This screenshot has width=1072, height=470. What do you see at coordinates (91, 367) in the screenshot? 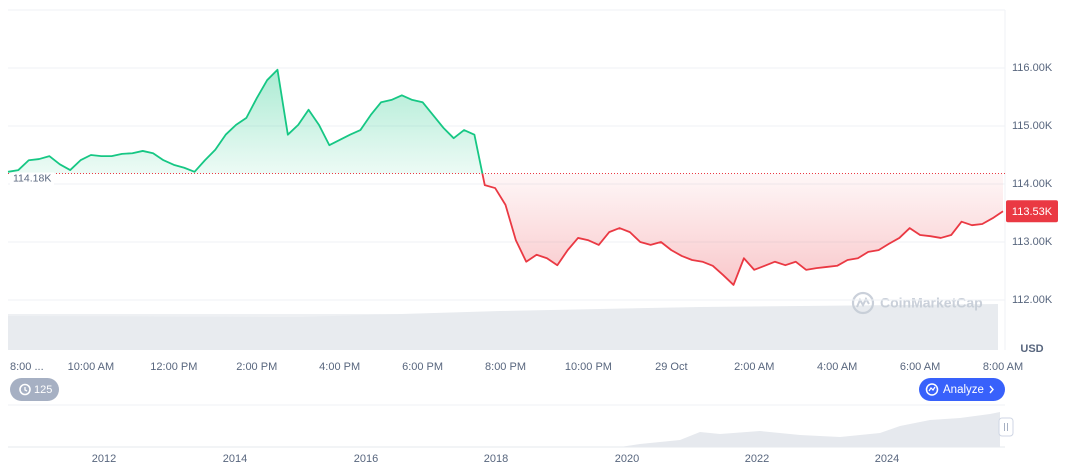
I see `x-tick-label: 10:00 AM` at bounding box center [91, 367].